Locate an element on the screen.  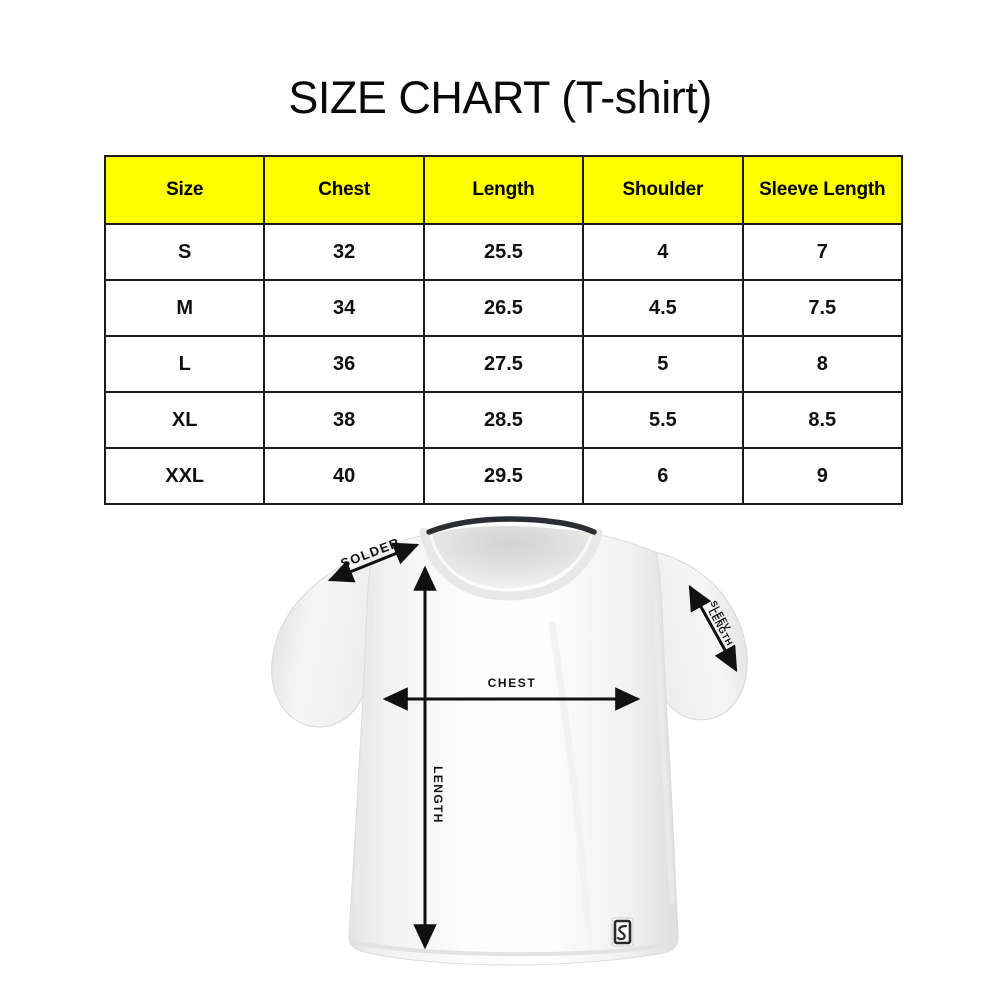
cell-shoulder: 6 is located at coordinates (663, 476).